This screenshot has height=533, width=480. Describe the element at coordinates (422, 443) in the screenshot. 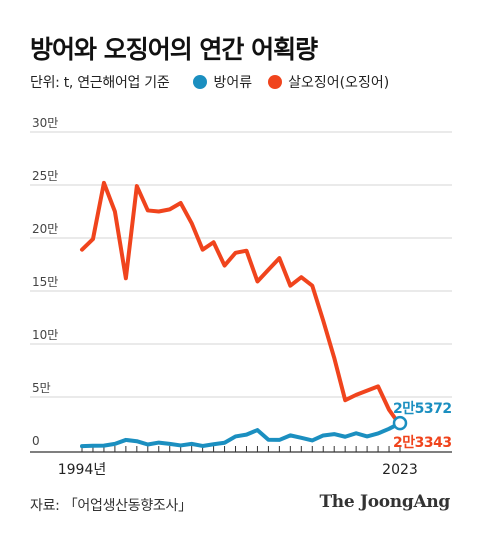

I see `end-label-squid: 2만3343` at that location.